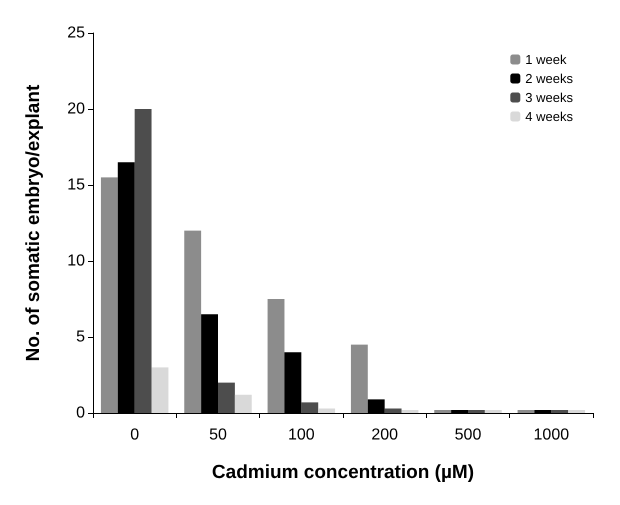 Image resolution: width=620 pixels, height=505 pixels. What do you see at coordinates (76, 109) in the screenshot?
I see `y-tick-label: 20` at bounding box center [76, 109].